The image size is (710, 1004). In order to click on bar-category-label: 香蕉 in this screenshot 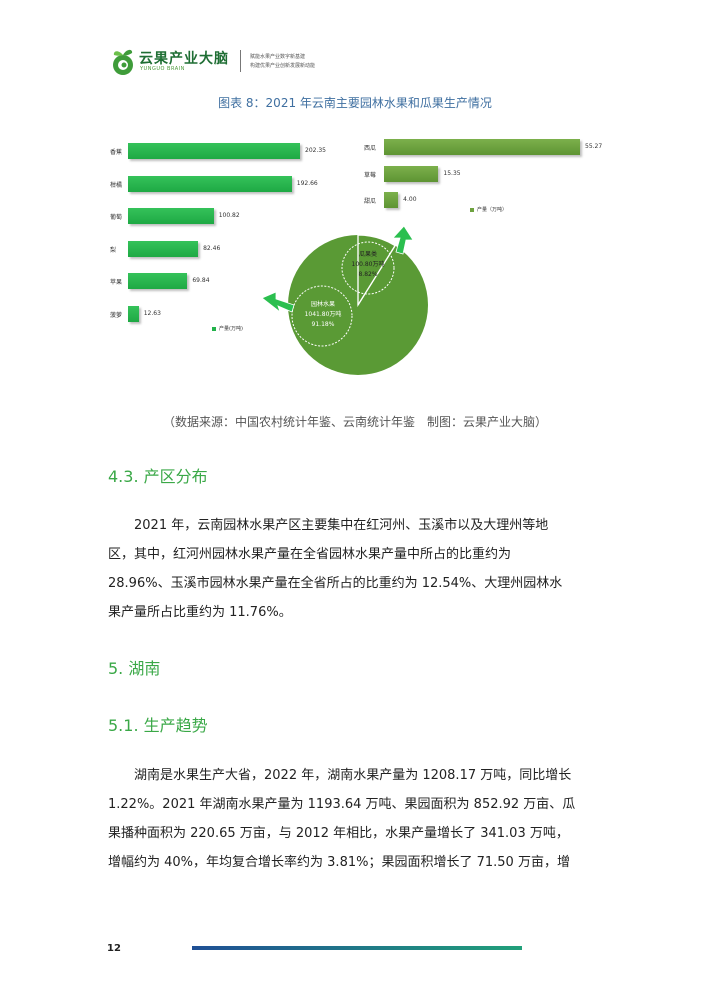, I will do `click(116, 152)`.